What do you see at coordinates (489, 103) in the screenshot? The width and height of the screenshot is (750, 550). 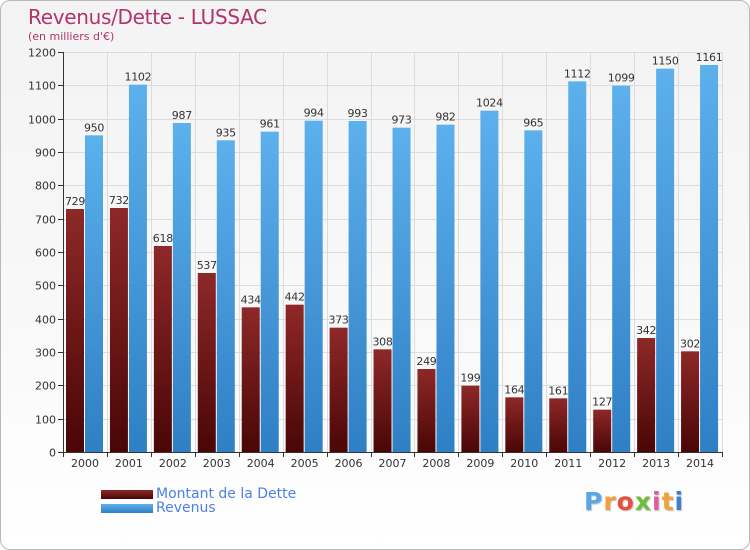 I see `data-label-revenus-2009: 1024` at bounding box center [489, 103].